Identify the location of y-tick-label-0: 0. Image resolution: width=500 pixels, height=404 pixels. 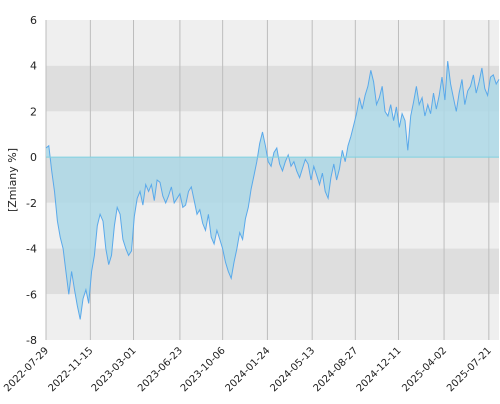
(33, 157).